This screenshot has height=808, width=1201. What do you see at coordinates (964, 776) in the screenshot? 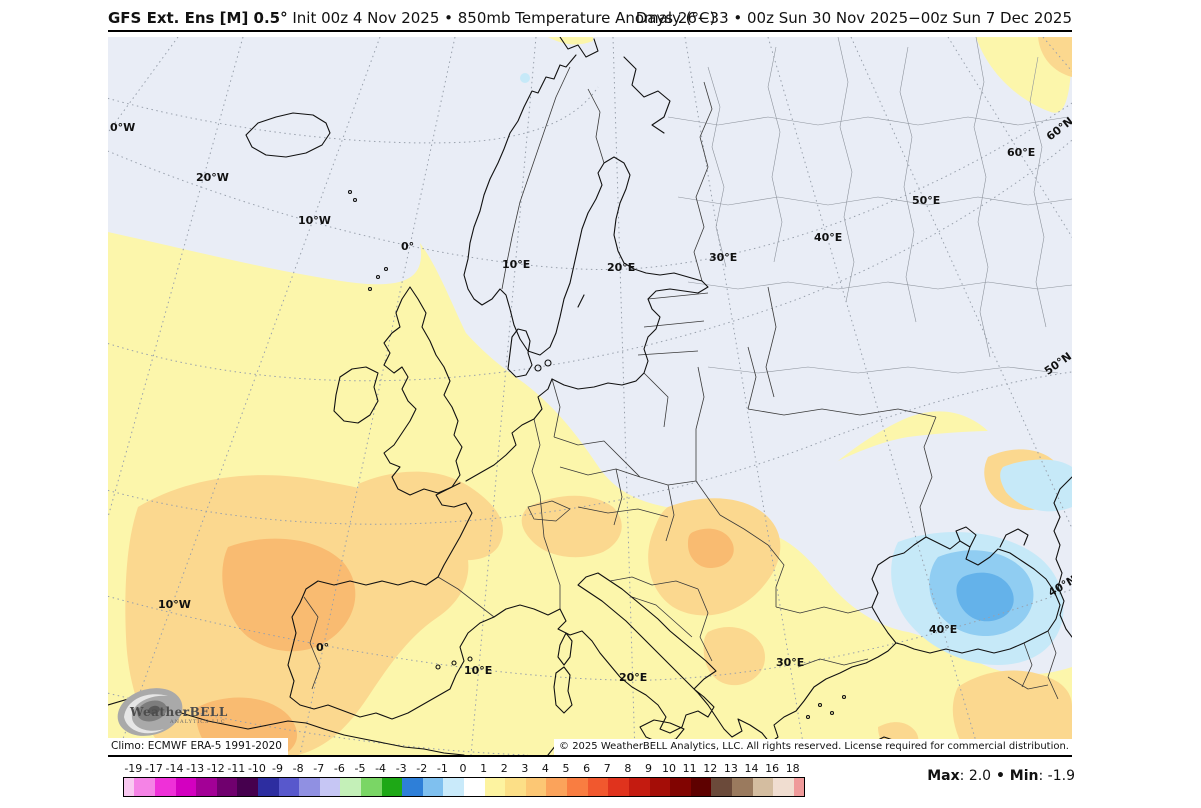
I see `max-colon: :` at bounding box center [964, 776].